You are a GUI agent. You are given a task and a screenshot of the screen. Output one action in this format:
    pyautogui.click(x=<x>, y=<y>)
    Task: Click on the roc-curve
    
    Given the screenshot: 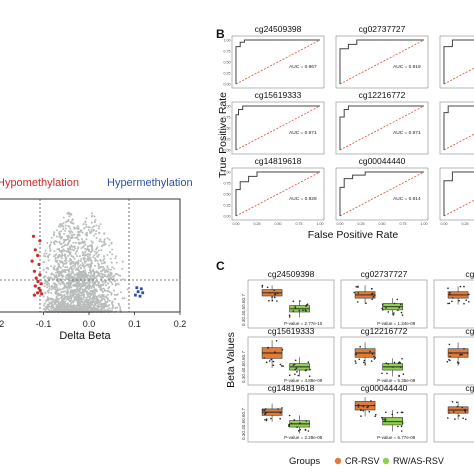 What is the action you would take?
    pyautogui.click(x=277, y=193)
    